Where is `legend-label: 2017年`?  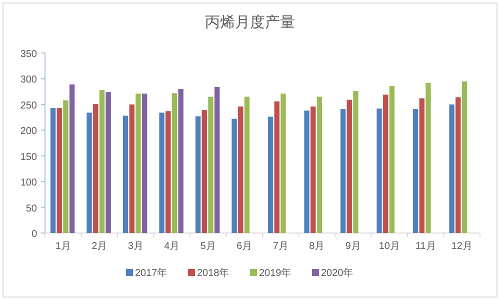 legend-label: 2017年 is located at coordinates (151, 273).